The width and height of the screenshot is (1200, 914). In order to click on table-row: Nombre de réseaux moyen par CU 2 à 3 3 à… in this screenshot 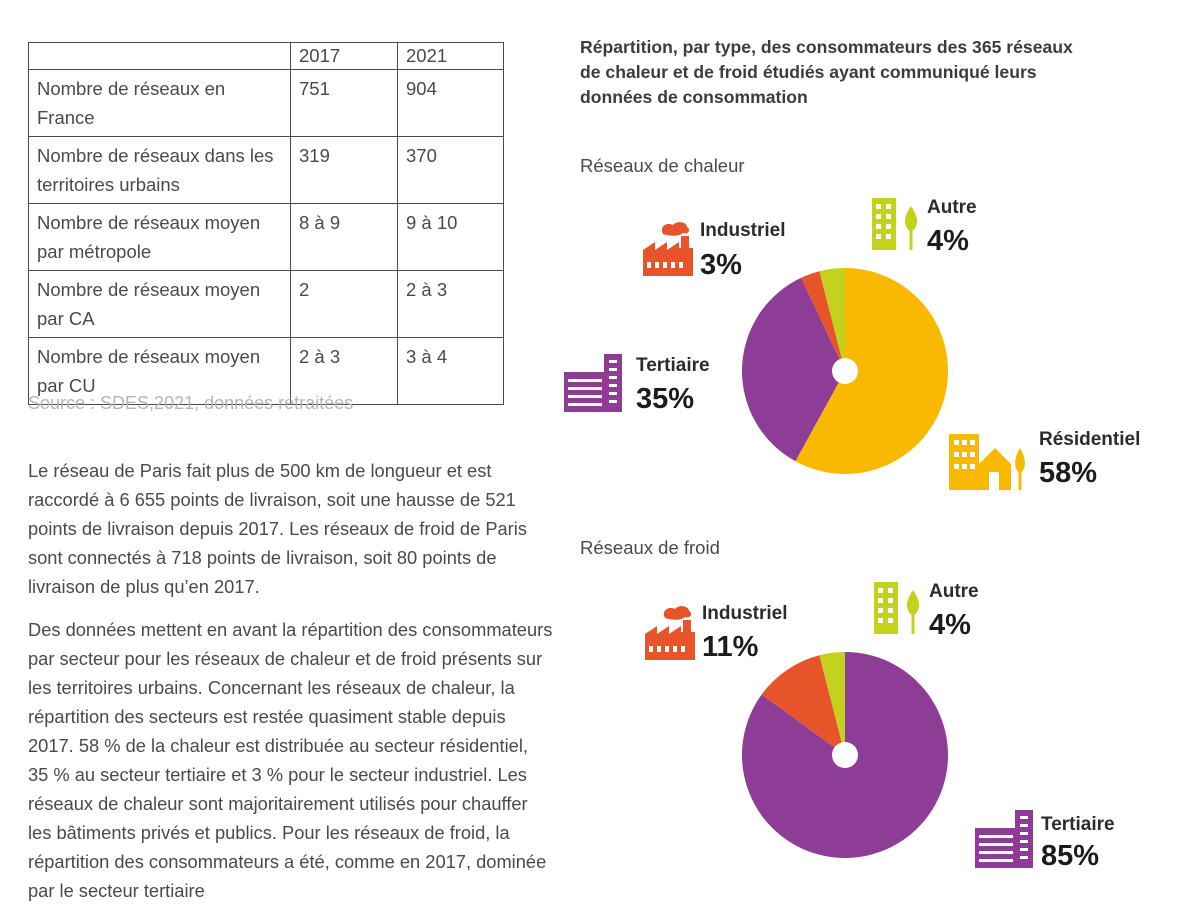, I will do `click(266, 371)`.